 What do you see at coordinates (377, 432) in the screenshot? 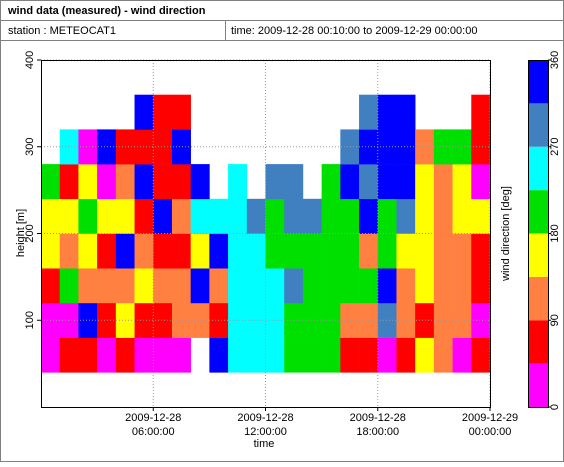
I see `x-tick-label: 18:00:00` at bounding box center [377, 432].